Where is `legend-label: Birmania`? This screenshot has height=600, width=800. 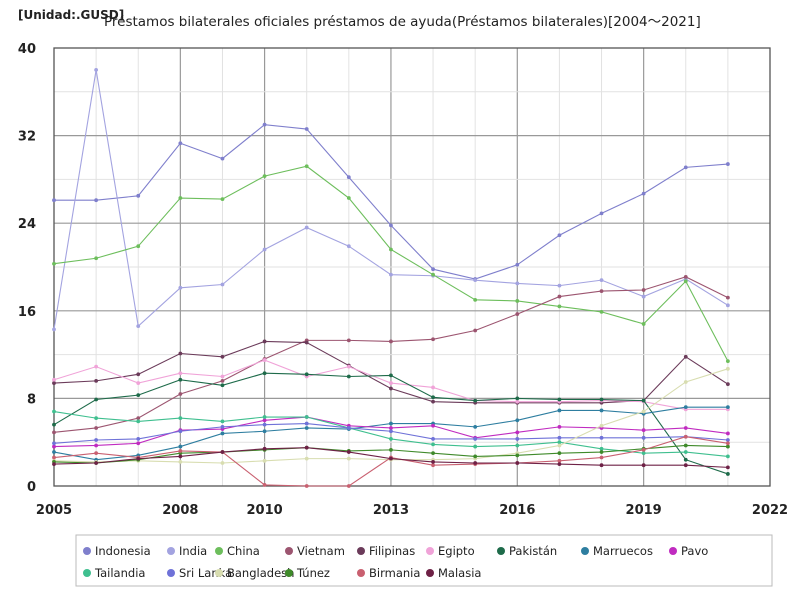
legend-label: Birmania is located at coordinates (394, 573).